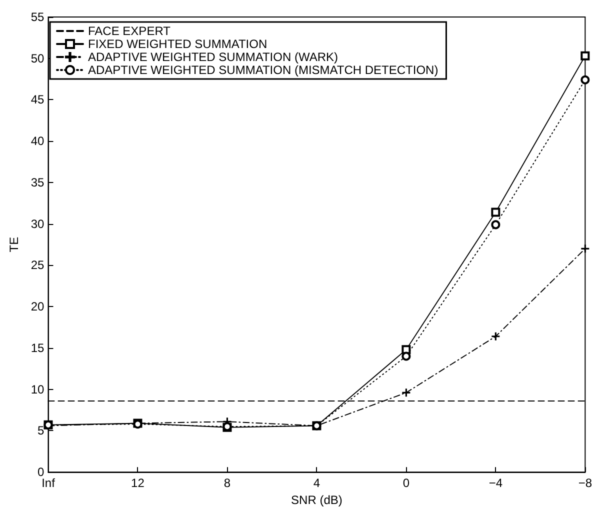 The width and height of the screenshot is (595, 511). I want to click on y-tick-label: 40, so click(37, 141).